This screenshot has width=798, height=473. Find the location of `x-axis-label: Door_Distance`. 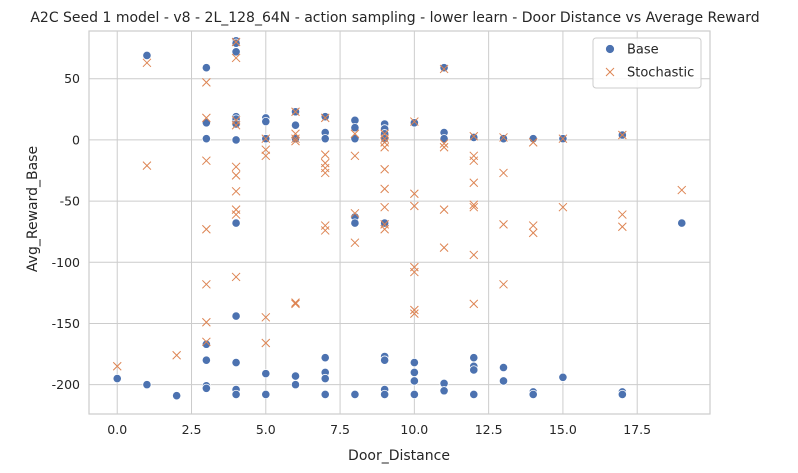

x-axis-label: Door_Distance is located at coordinates (399, 456).